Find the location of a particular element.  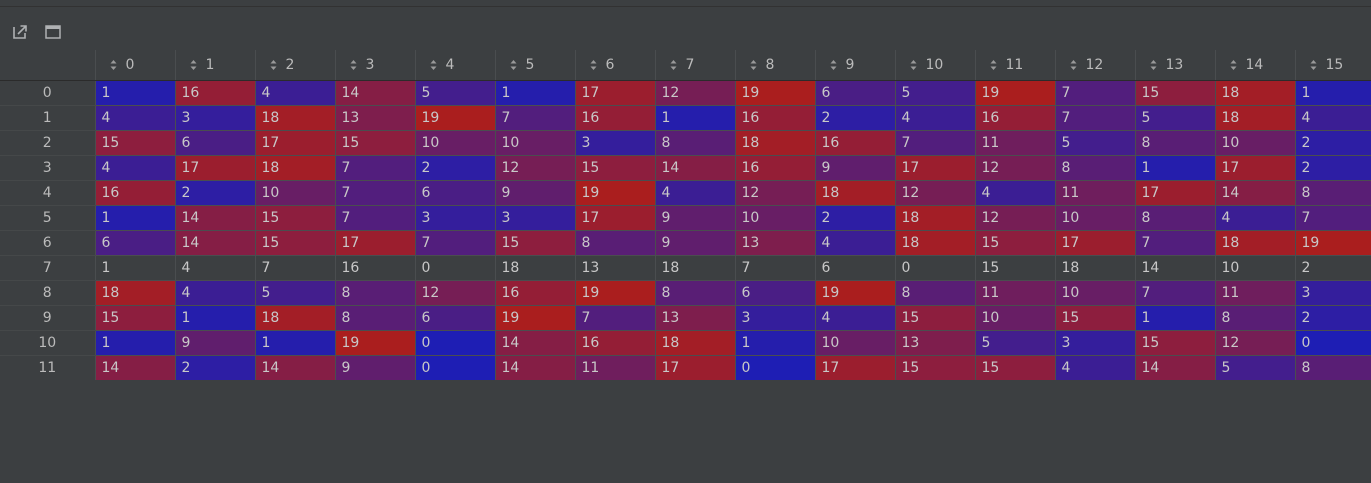

table-row: 0 1 16 4 14 5 1 17 12 19 6 5 19 7 15 18 1 is located at coordinates (685, 93).